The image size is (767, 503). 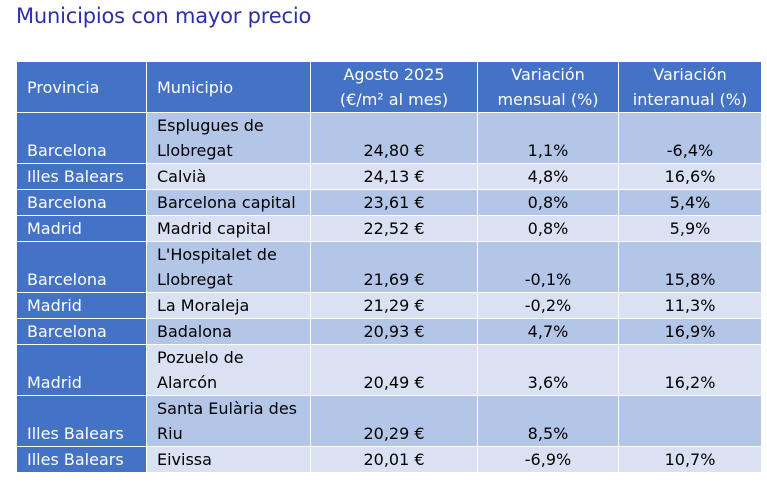 I want to click on column-header-agosto-line2: (€/m² al mes), so click(x=394, y=99).